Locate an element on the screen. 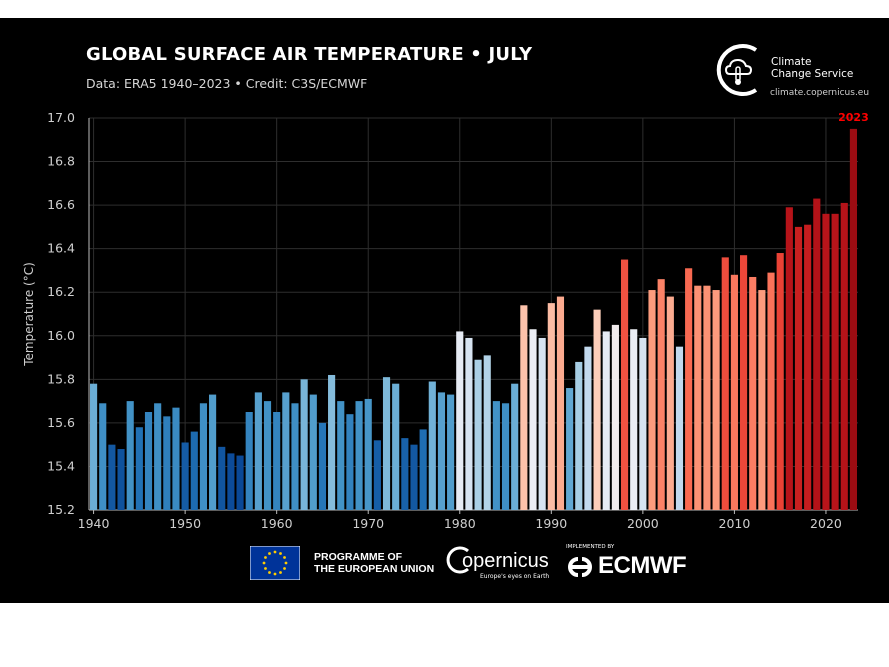 The height and width of the screenshot is (667, 889). programme-text-line1: PROGRAMME OF is located at coordinates (358, 557).